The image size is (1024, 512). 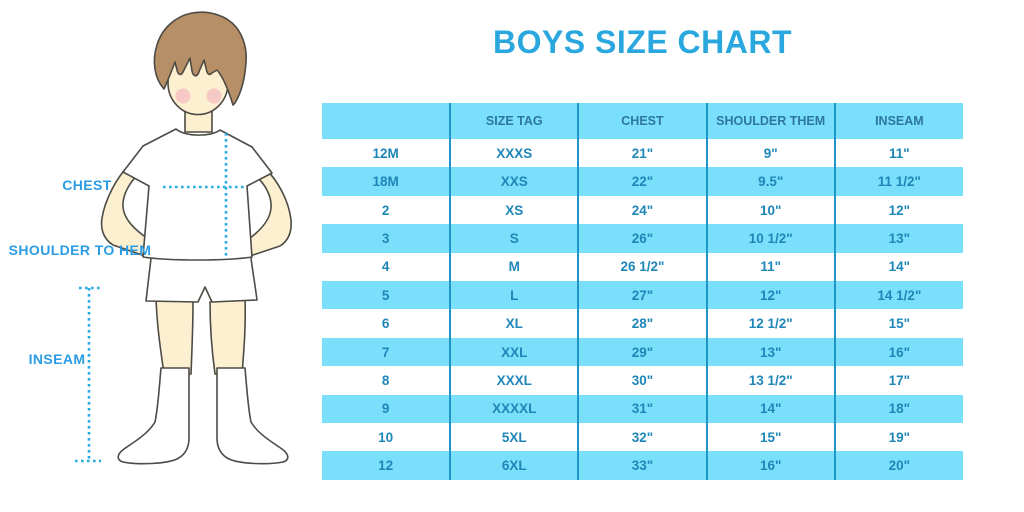 What do you see at coordinates (899, 295) in the screenshot?
I see `table-cell: 14 1/2"` at bounding box center [899, 295].